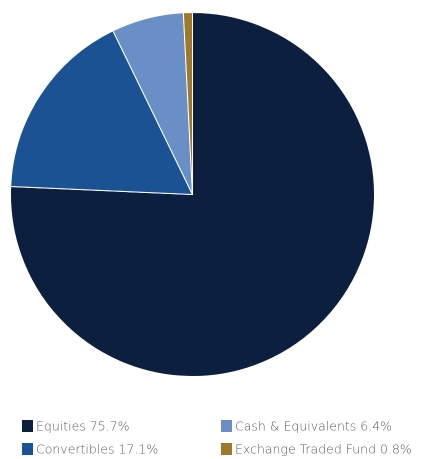 The height and width of the screenshot is (459, 443). Describe the element at coordinates (226, 426) in the screenshot. I see `legend-swatch-cash-and-equivalents` at that location.